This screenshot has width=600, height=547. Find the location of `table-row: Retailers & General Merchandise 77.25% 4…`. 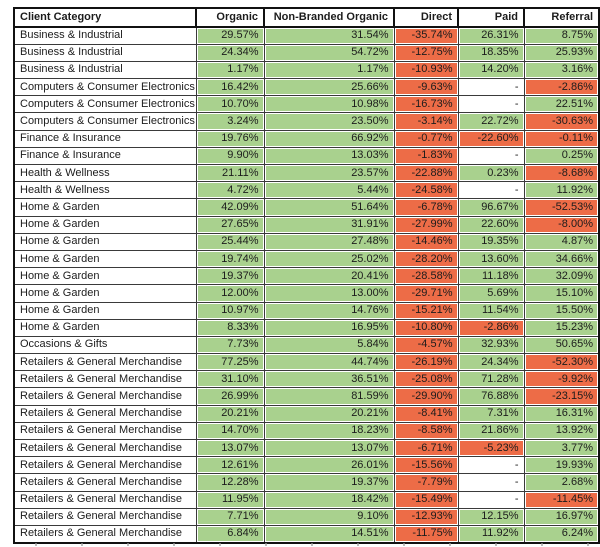

table-row: Retailers & General Merchandise 77.25% 4… is located at coordinates (306, 362).